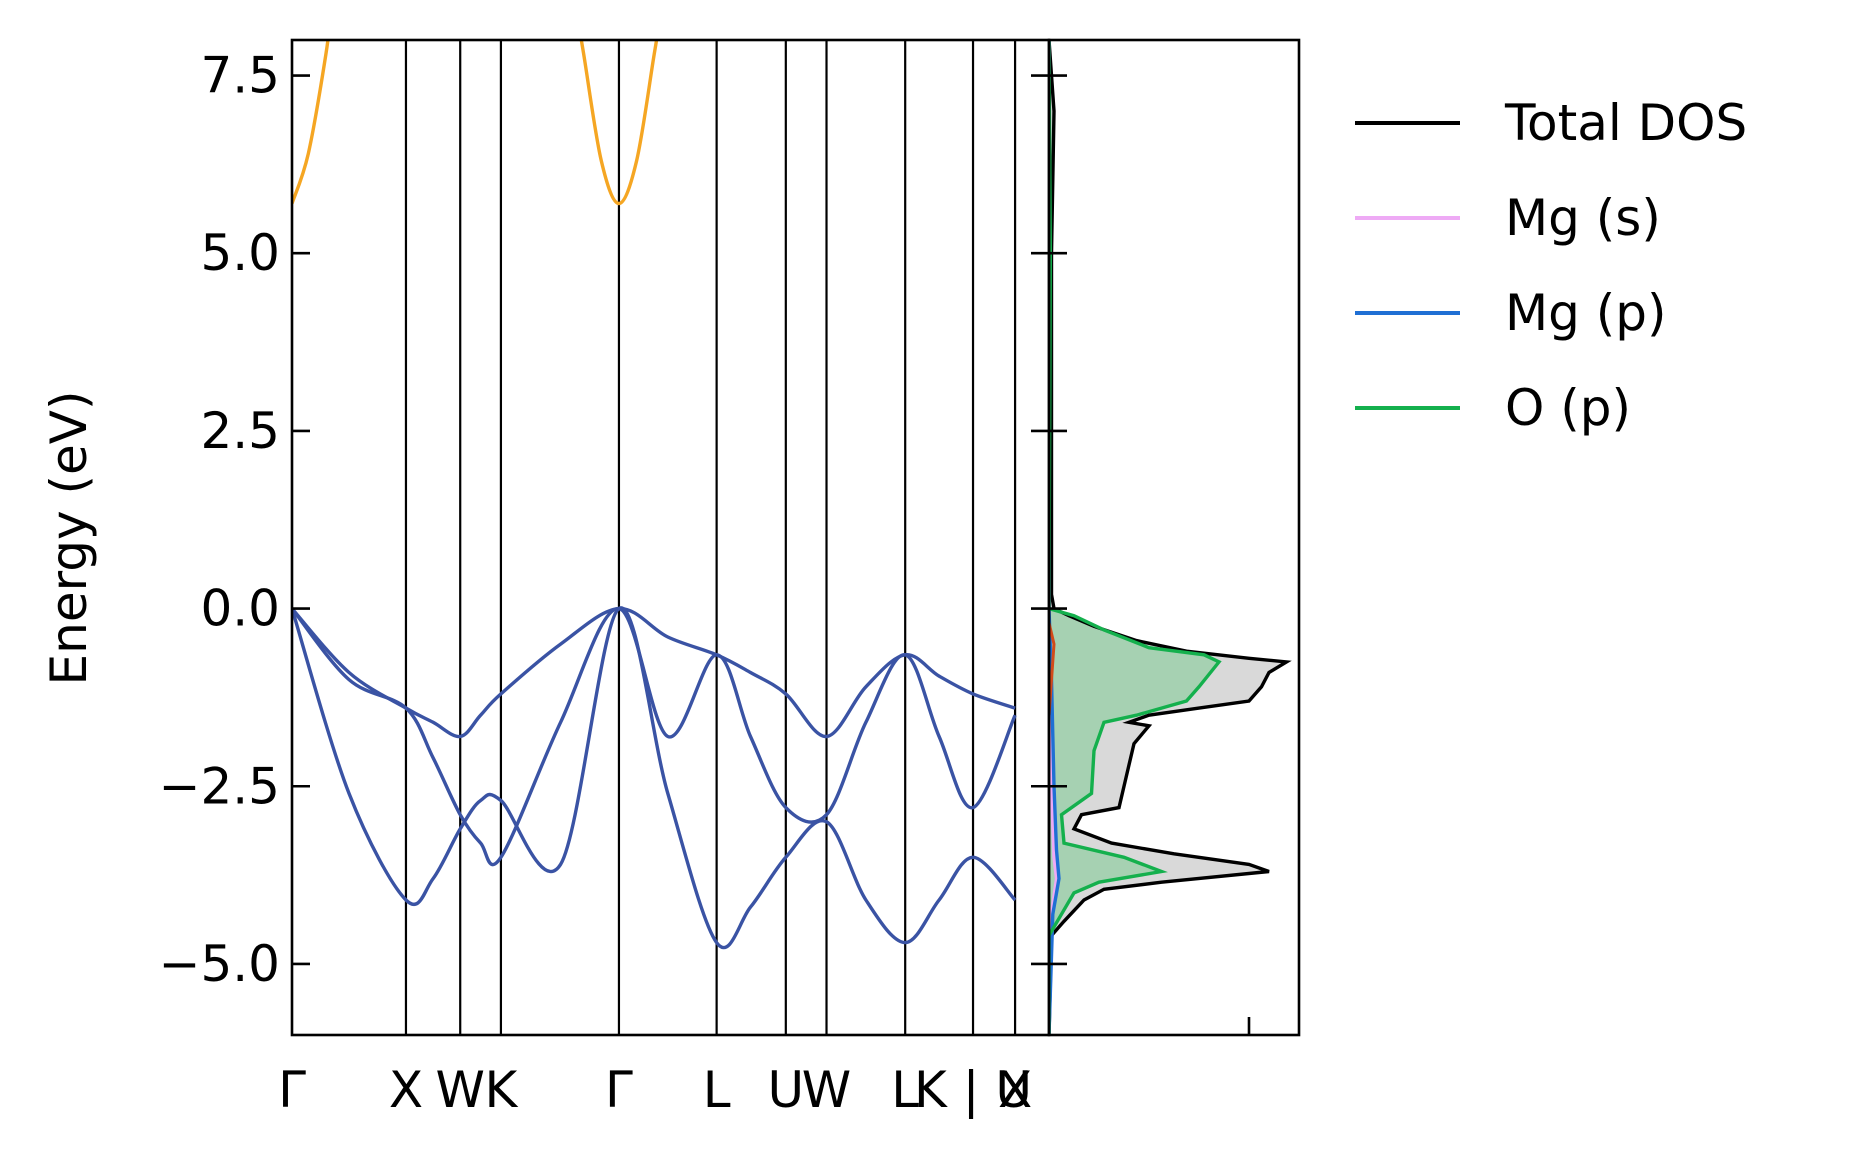  I want to click on ytick-label-1: −2.5, so click(219, 786).